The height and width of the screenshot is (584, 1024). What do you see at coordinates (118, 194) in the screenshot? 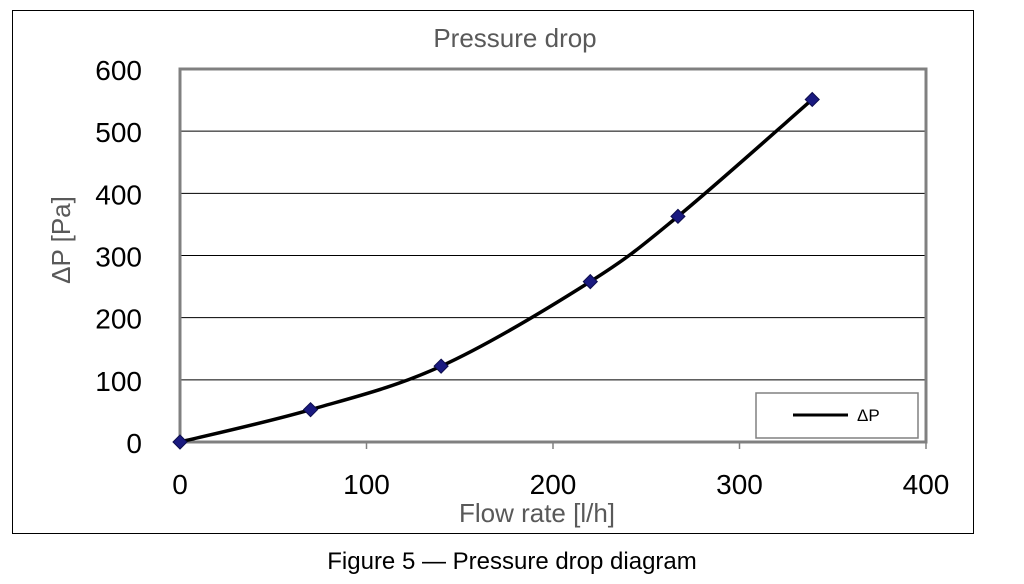
I see `y-tick-label: 400` at bounding box center [118, 194].